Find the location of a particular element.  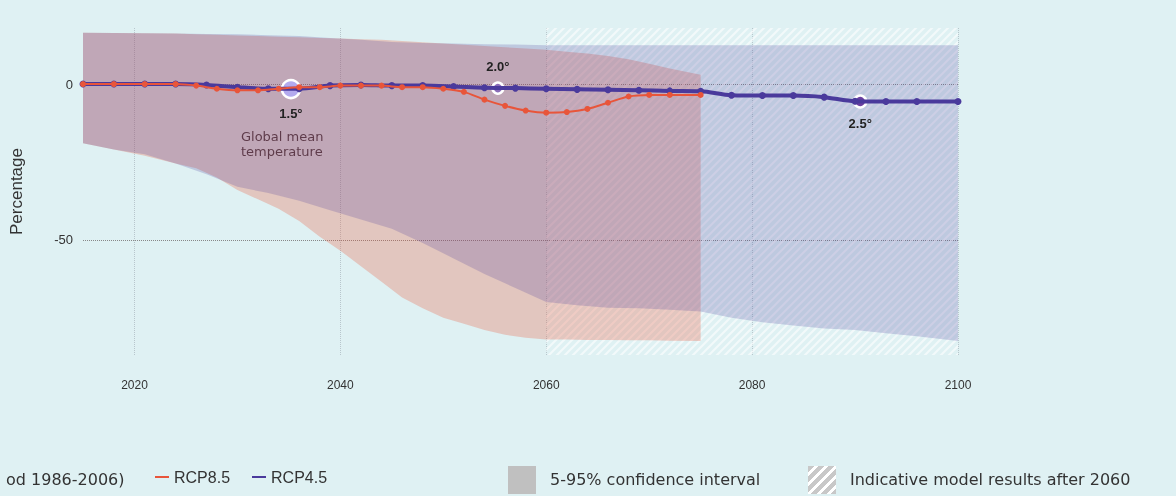

legend-title: od 1986-2006) is located at coordinates (65, 480).